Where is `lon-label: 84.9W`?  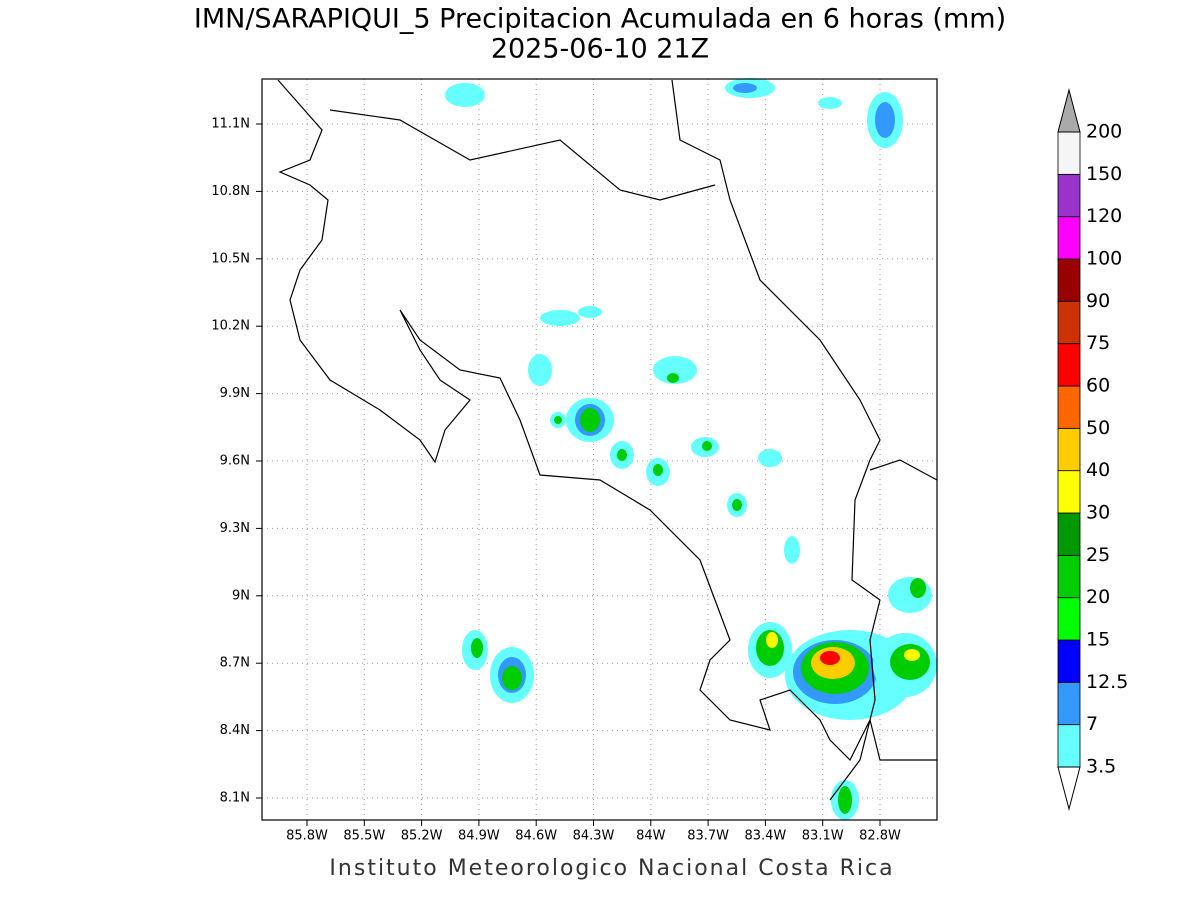 lon-label: 84.9W is located at coordinates (479, 836).